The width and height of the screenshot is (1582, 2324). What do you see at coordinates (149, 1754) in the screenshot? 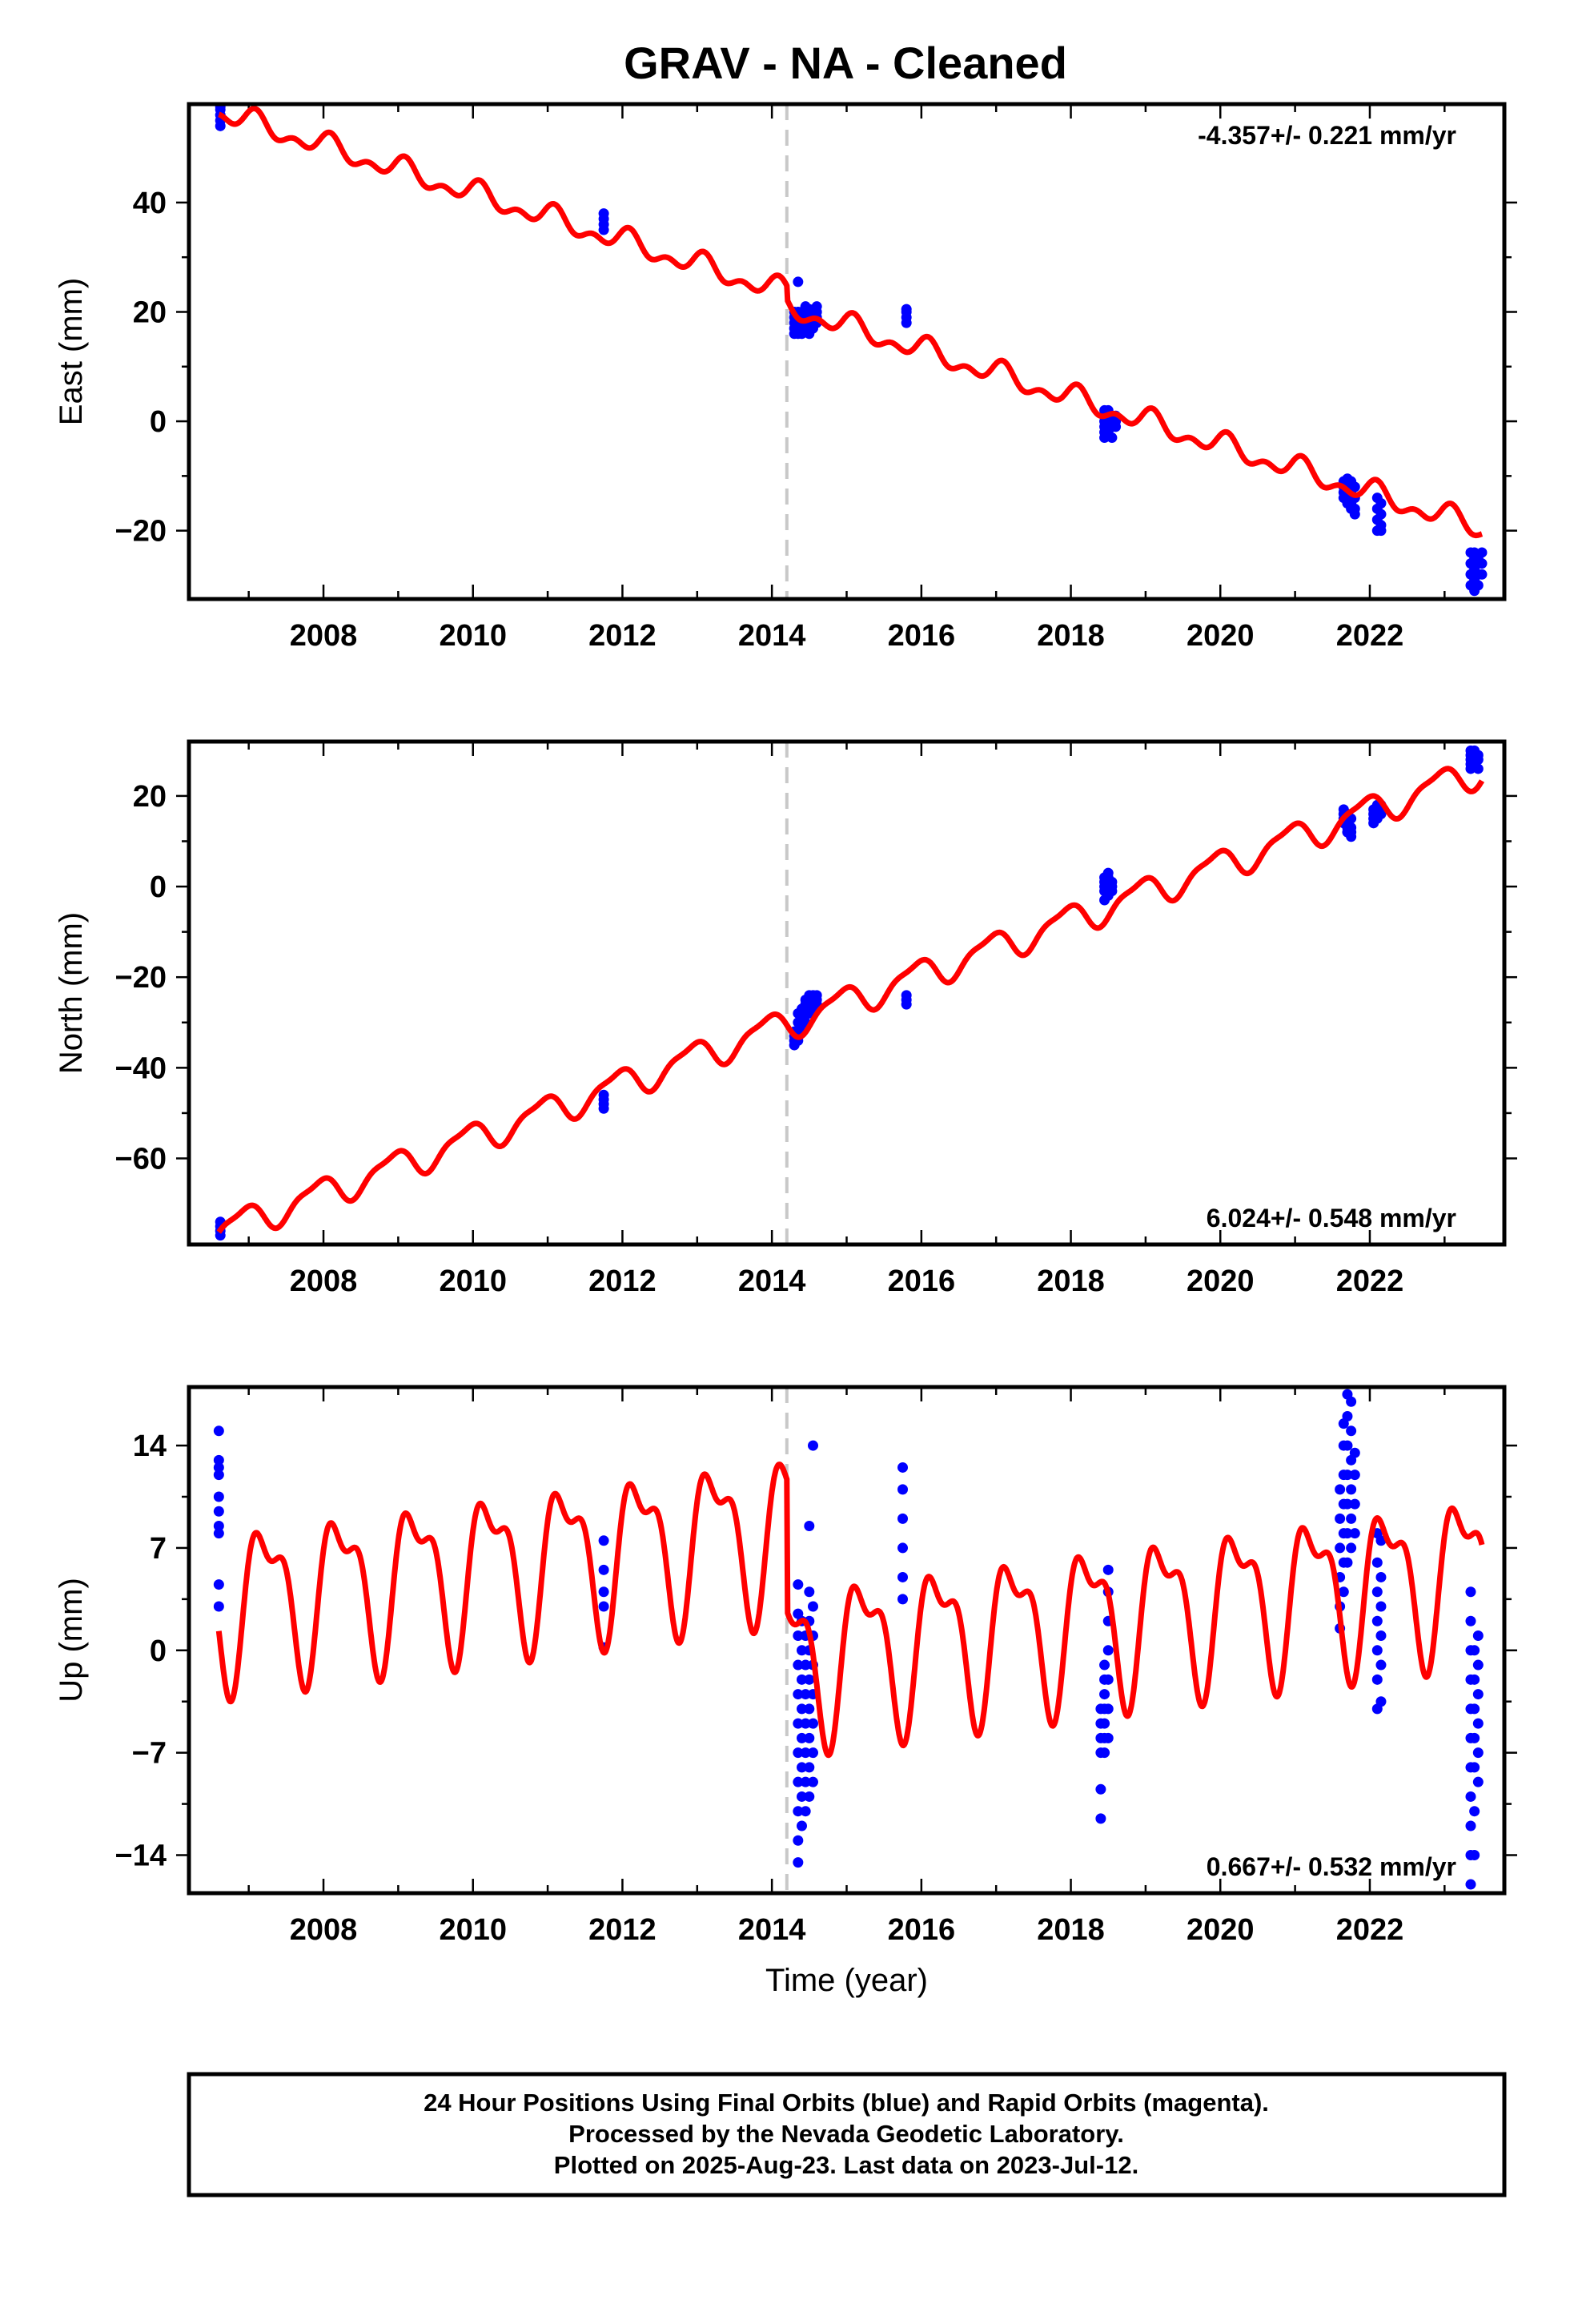
I see `y-tick-label: −7` at bounding box center [149, 1754].